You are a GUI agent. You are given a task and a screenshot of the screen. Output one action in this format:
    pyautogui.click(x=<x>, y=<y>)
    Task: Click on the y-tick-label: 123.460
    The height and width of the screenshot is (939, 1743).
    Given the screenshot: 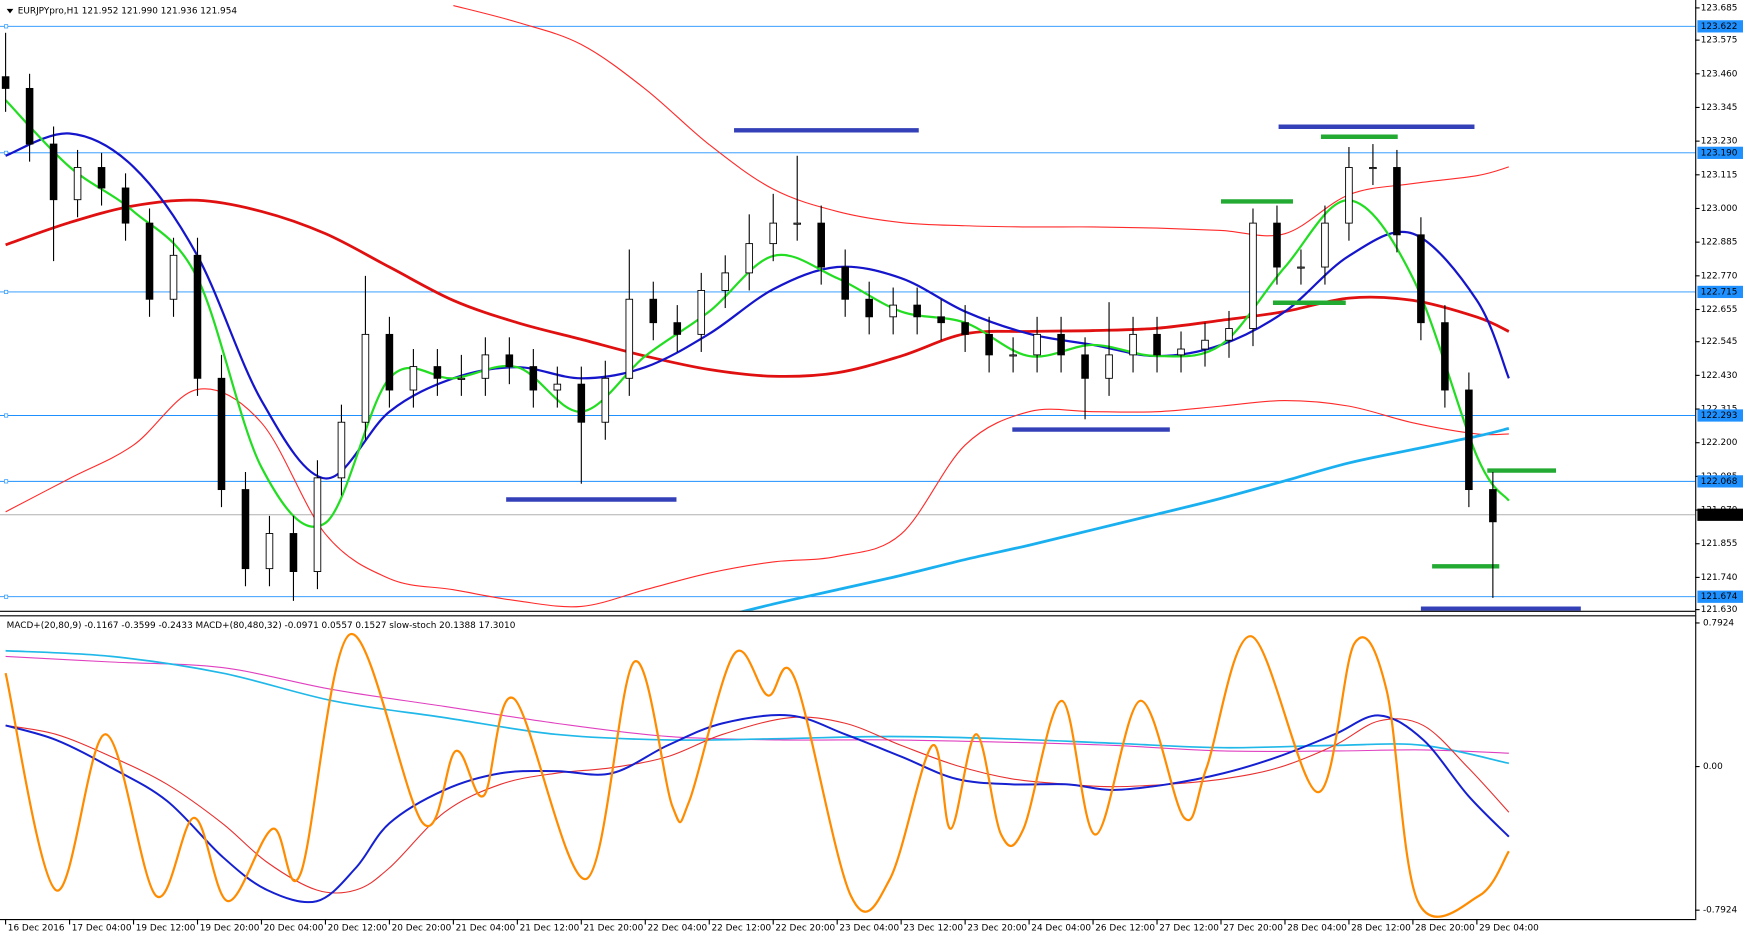 What is the action you would take?
    pyautogui.click(x=1719, y=74)
    